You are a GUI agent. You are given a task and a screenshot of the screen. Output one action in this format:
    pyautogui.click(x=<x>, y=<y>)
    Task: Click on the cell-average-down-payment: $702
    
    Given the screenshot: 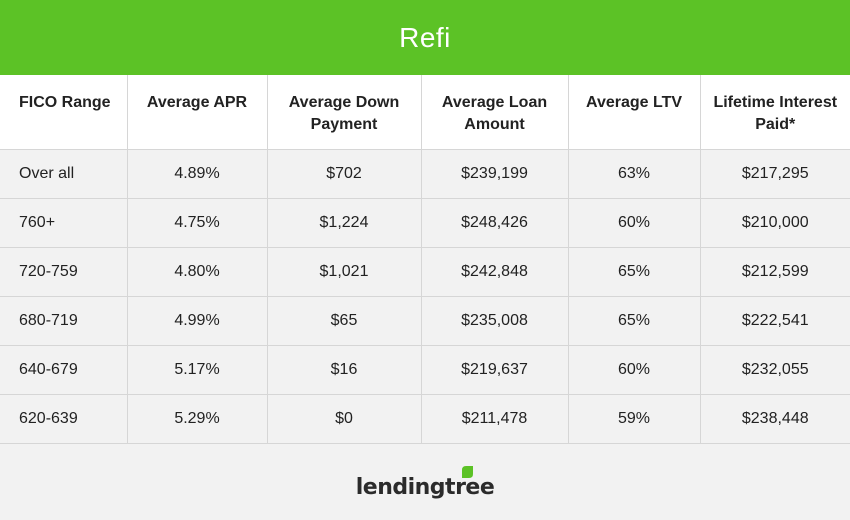 What is the action you would take?
    pyautogui.click(x=344, y=174)
    